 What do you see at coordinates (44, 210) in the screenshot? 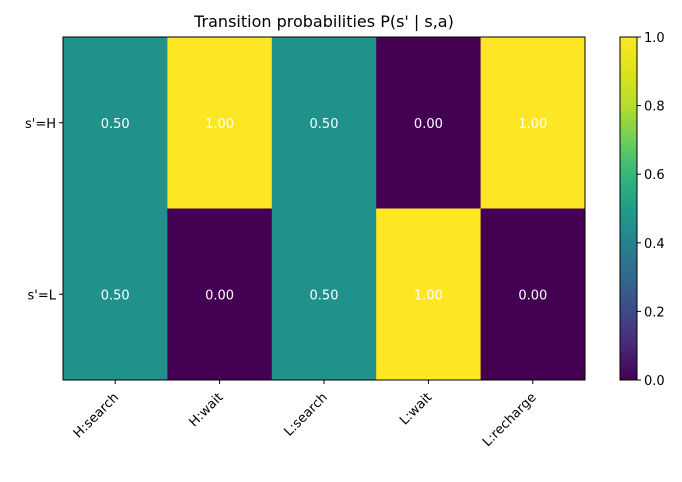
I see `y-axis-ticks: s'=H s'=L` at bounding box center [44, 210].